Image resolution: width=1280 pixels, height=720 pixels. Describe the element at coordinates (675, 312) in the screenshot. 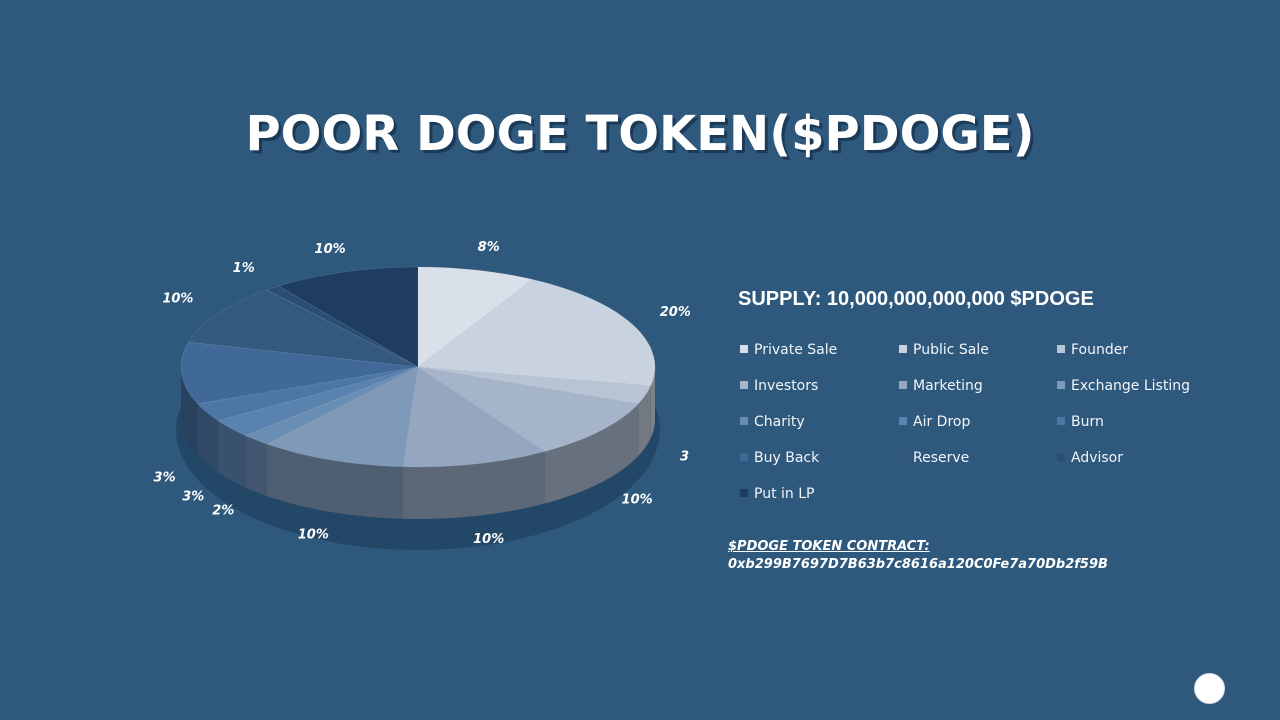

I see `pie-data-label: 20%` at that location.